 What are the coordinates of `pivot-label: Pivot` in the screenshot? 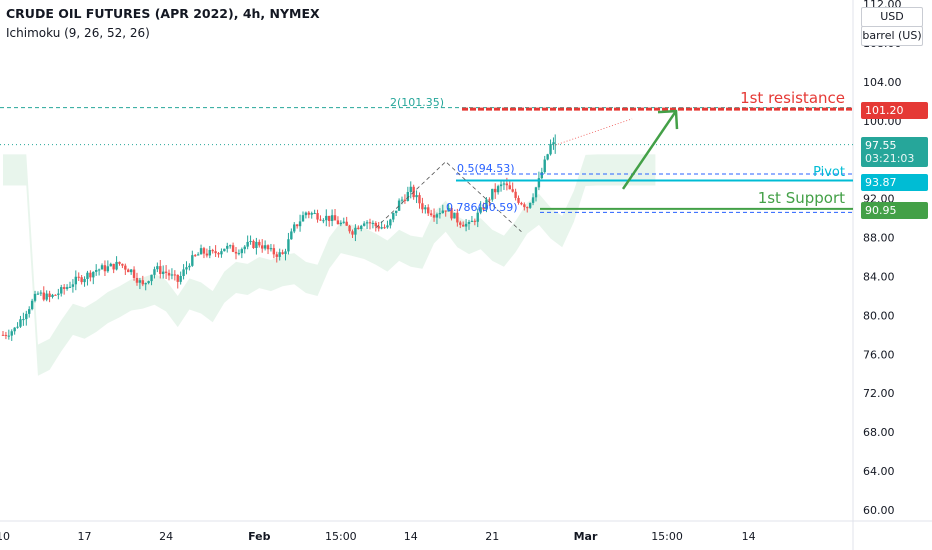 It's located at (829, 172).